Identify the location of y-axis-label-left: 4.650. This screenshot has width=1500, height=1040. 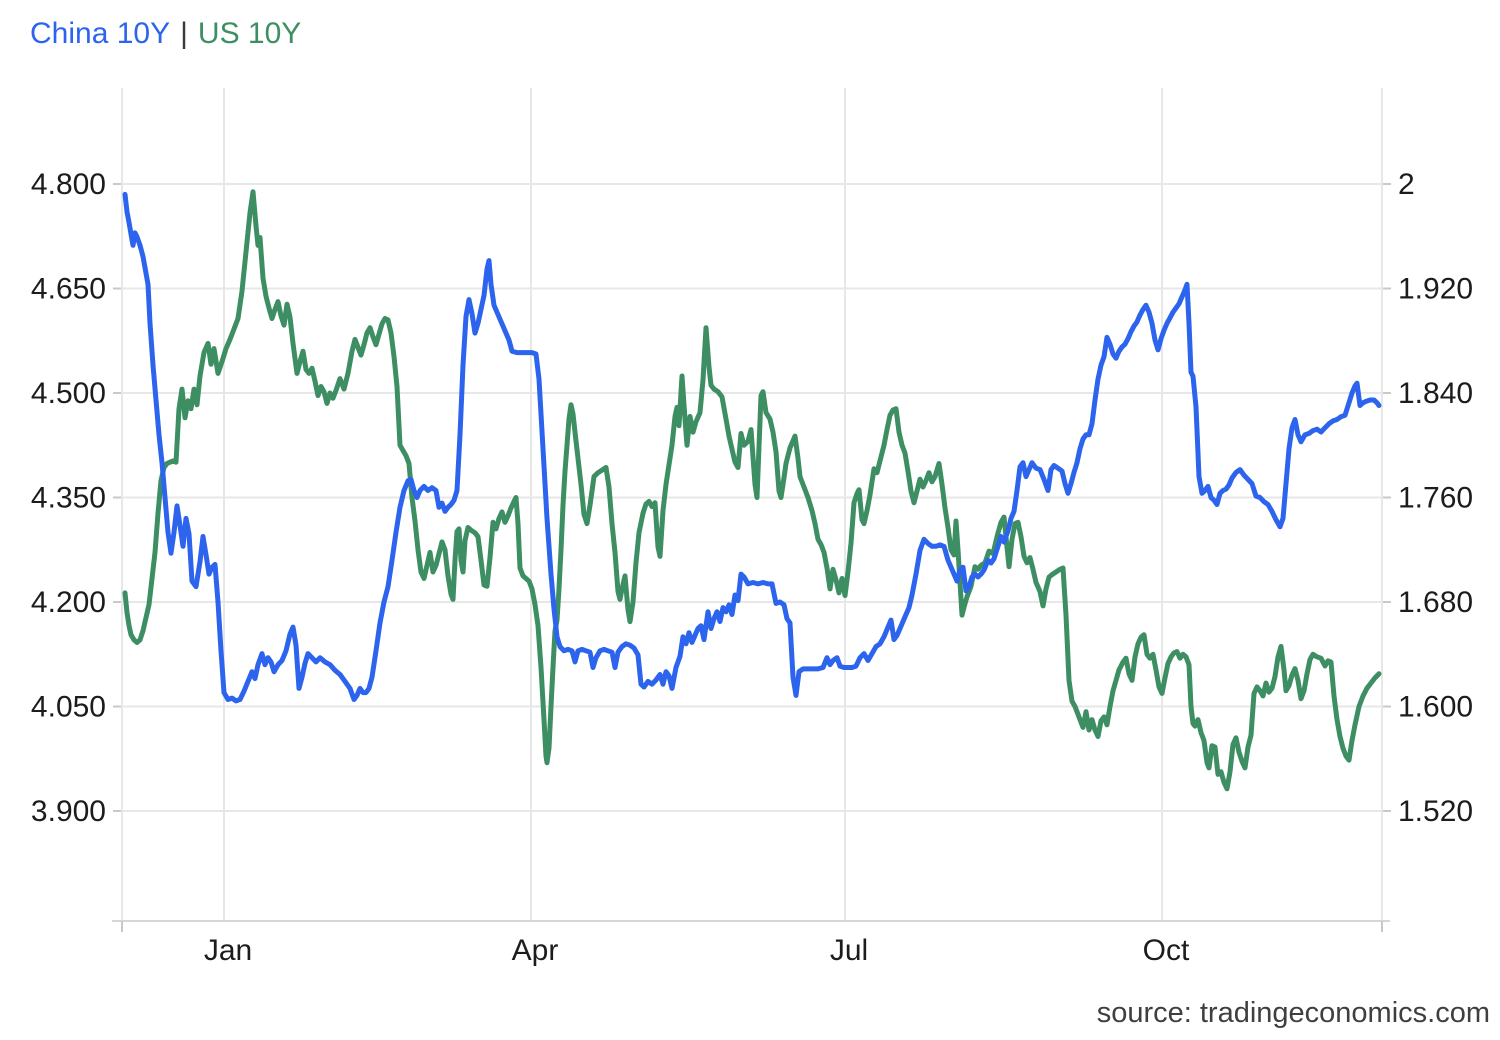
(68, 289).